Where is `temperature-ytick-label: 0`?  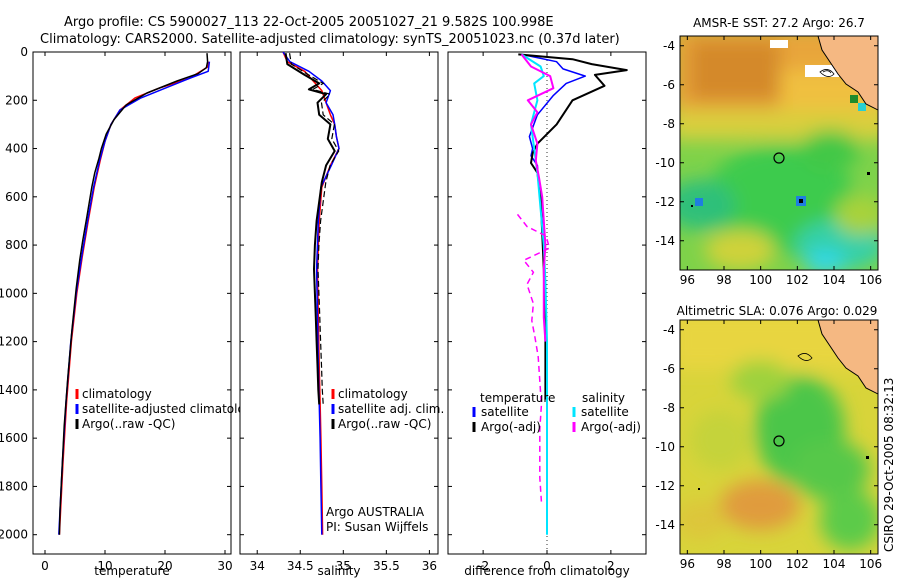 temperature-ytick-label: 0 is located at coordinates (24, 52).